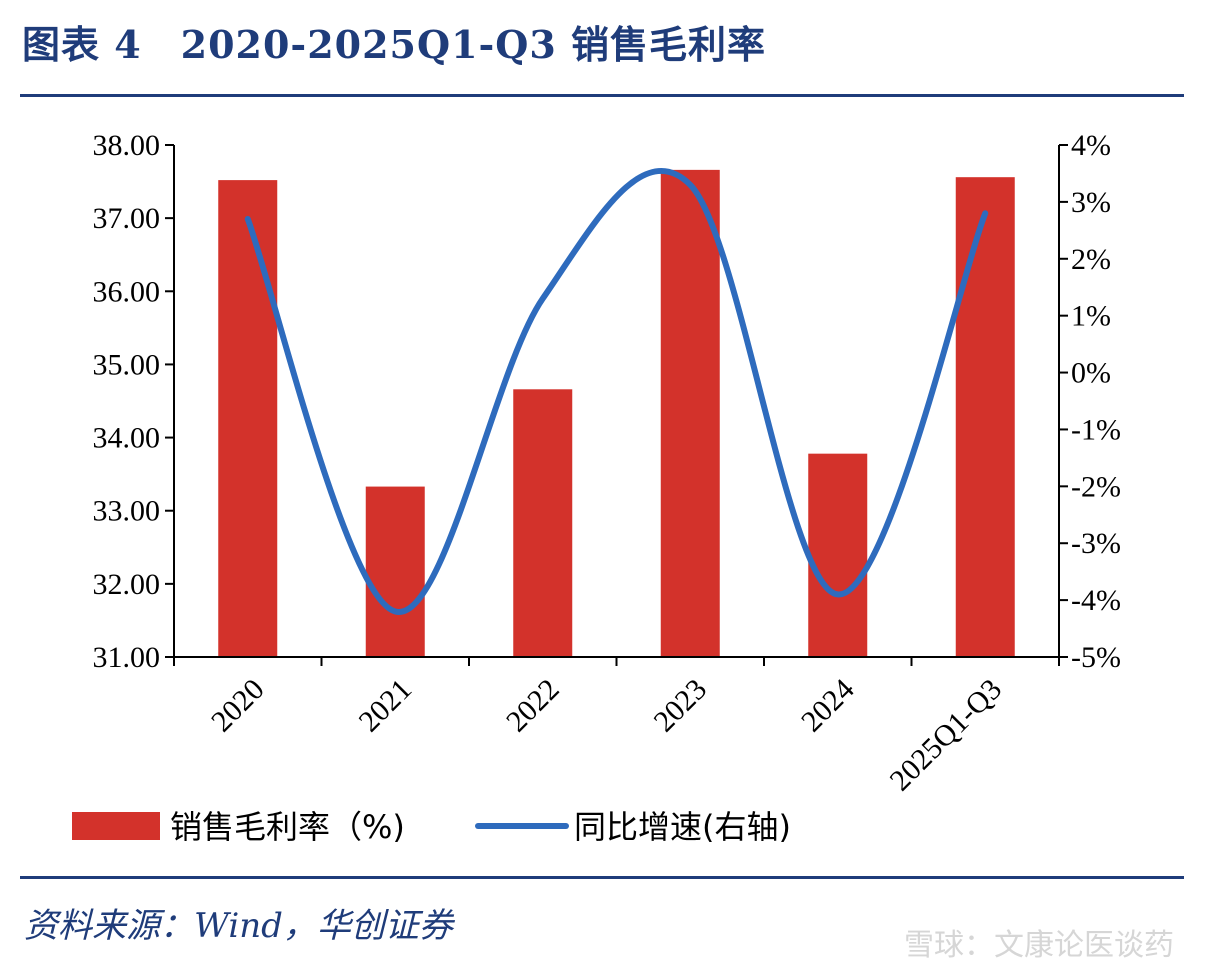 This screenshot has height=978, width=1206. Describe the element at coordinates (1091, 145) in the screenshot. I see `right-tick-label: 4%` at that location.